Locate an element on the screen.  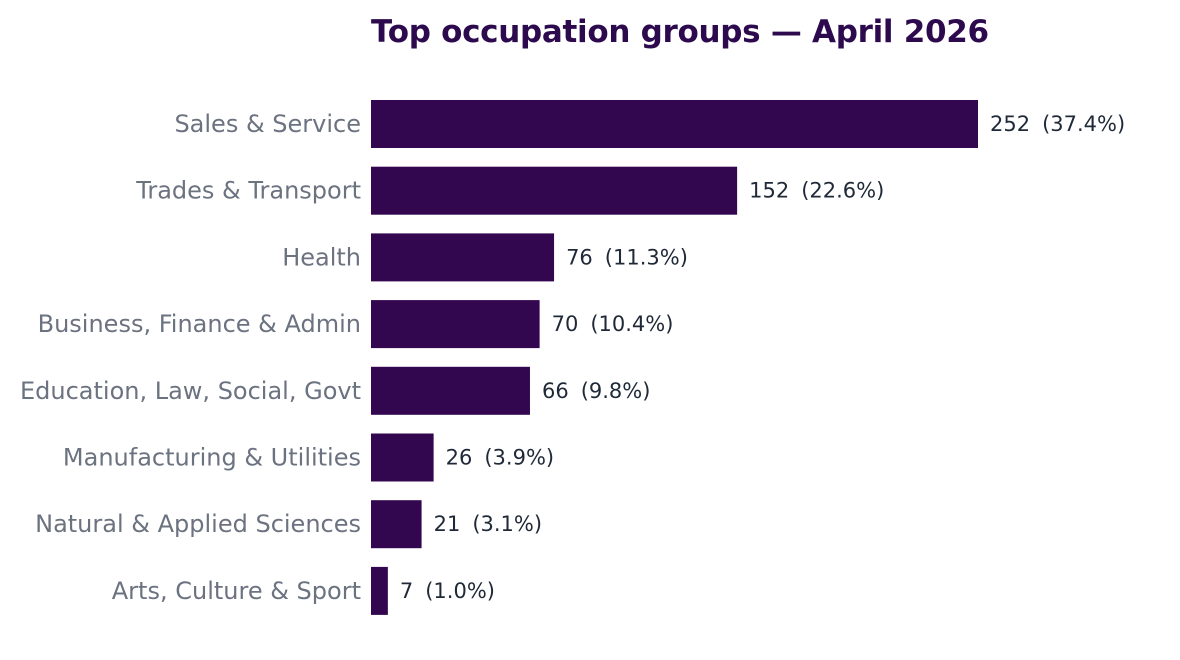
value-number: 76 is located at coordinates (579, 257).